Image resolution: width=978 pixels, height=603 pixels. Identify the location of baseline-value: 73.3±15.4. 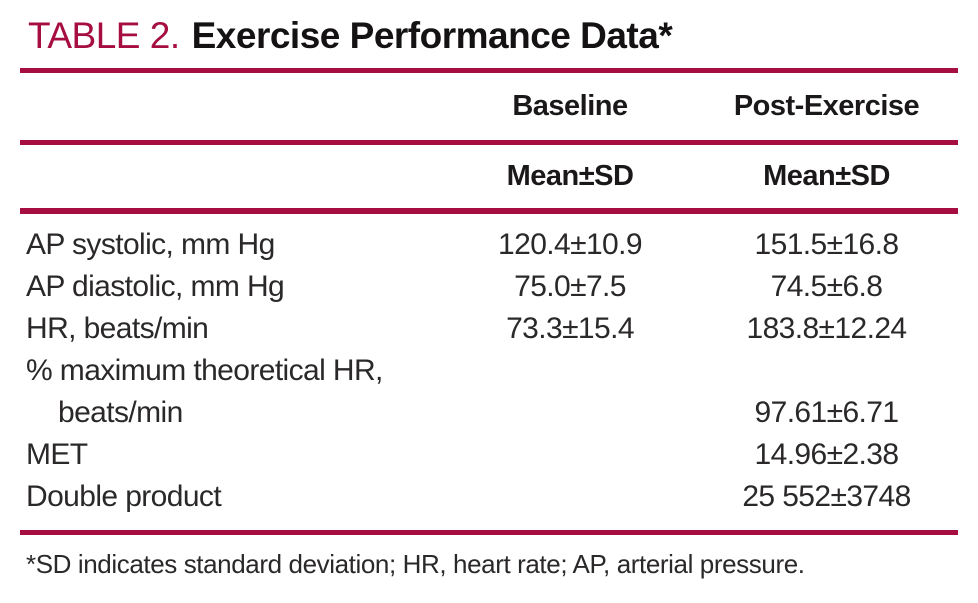
(570, 328).